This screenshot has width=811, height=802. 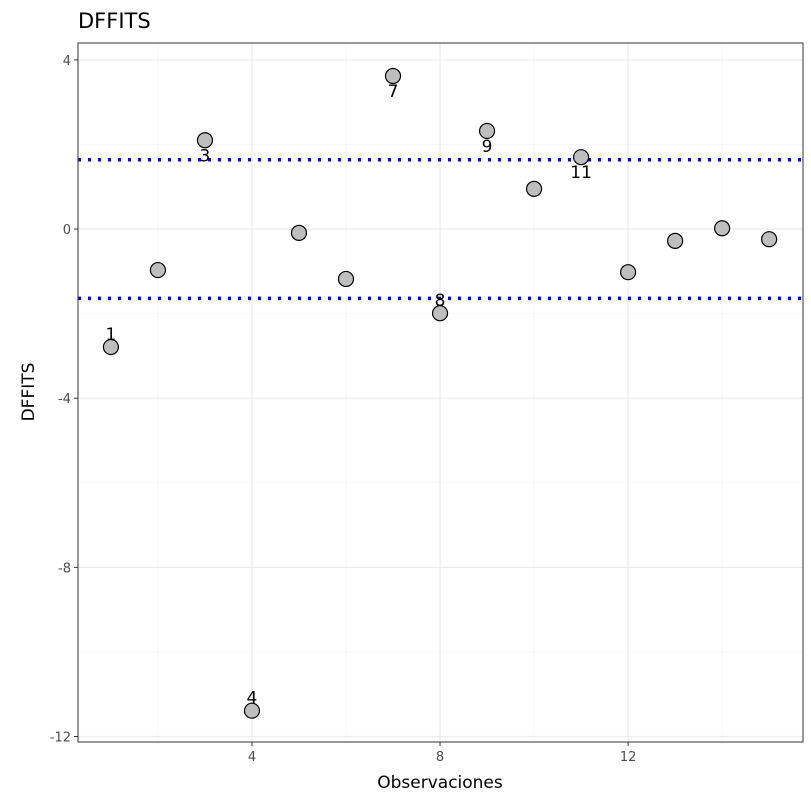 What do you see at coordinates (205, 156) in the screenshot?
I see `point-label: 3` at bounding box center [205, 156].